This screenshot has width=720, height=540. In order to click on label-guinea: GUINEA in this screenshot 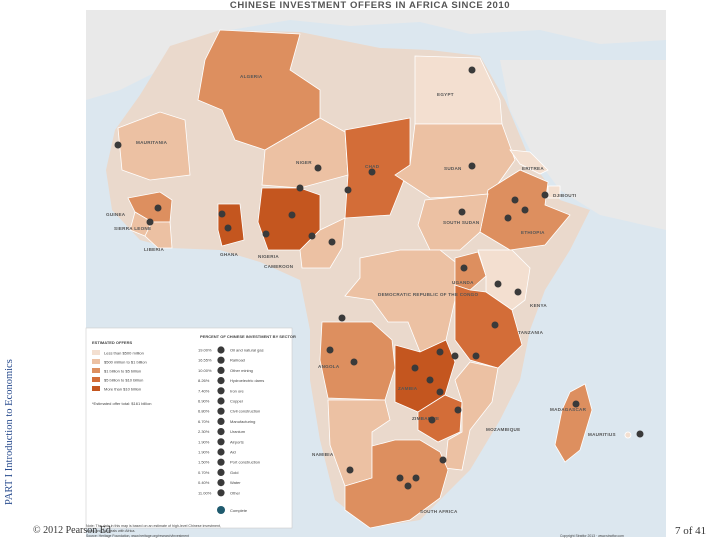, I will do `click(116, 214)`.